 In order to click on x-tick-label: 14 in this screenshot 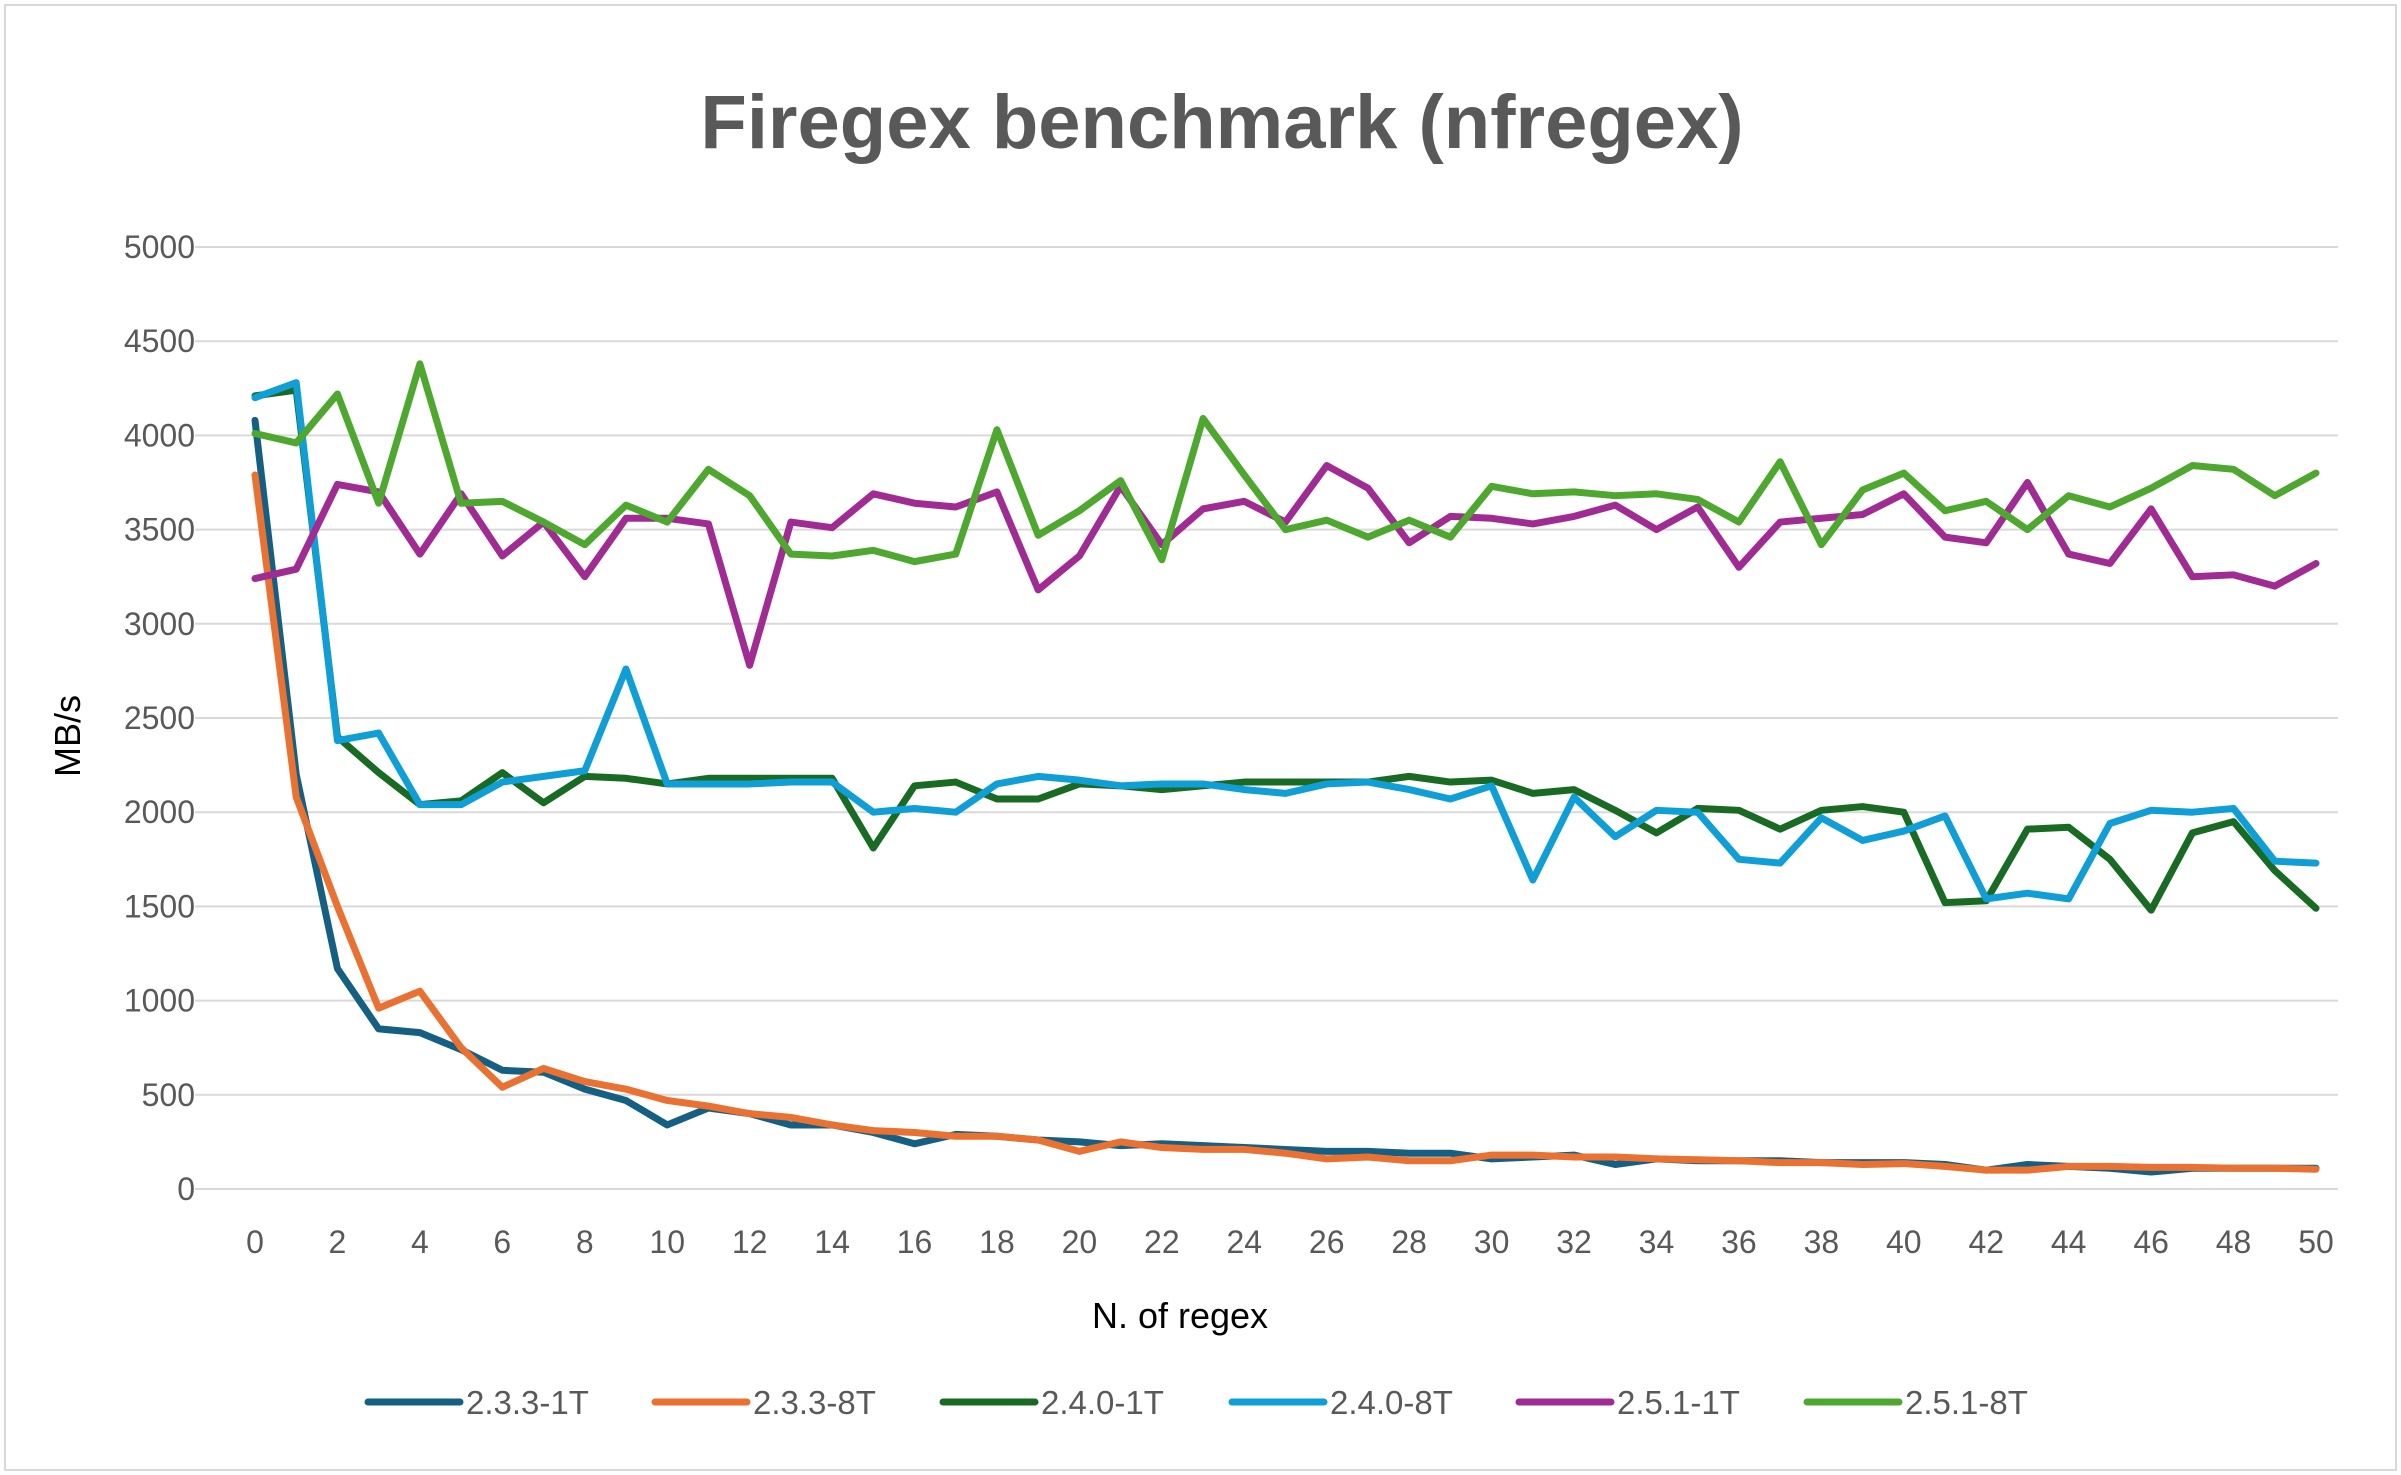, I will do `click(832, 1242)`.